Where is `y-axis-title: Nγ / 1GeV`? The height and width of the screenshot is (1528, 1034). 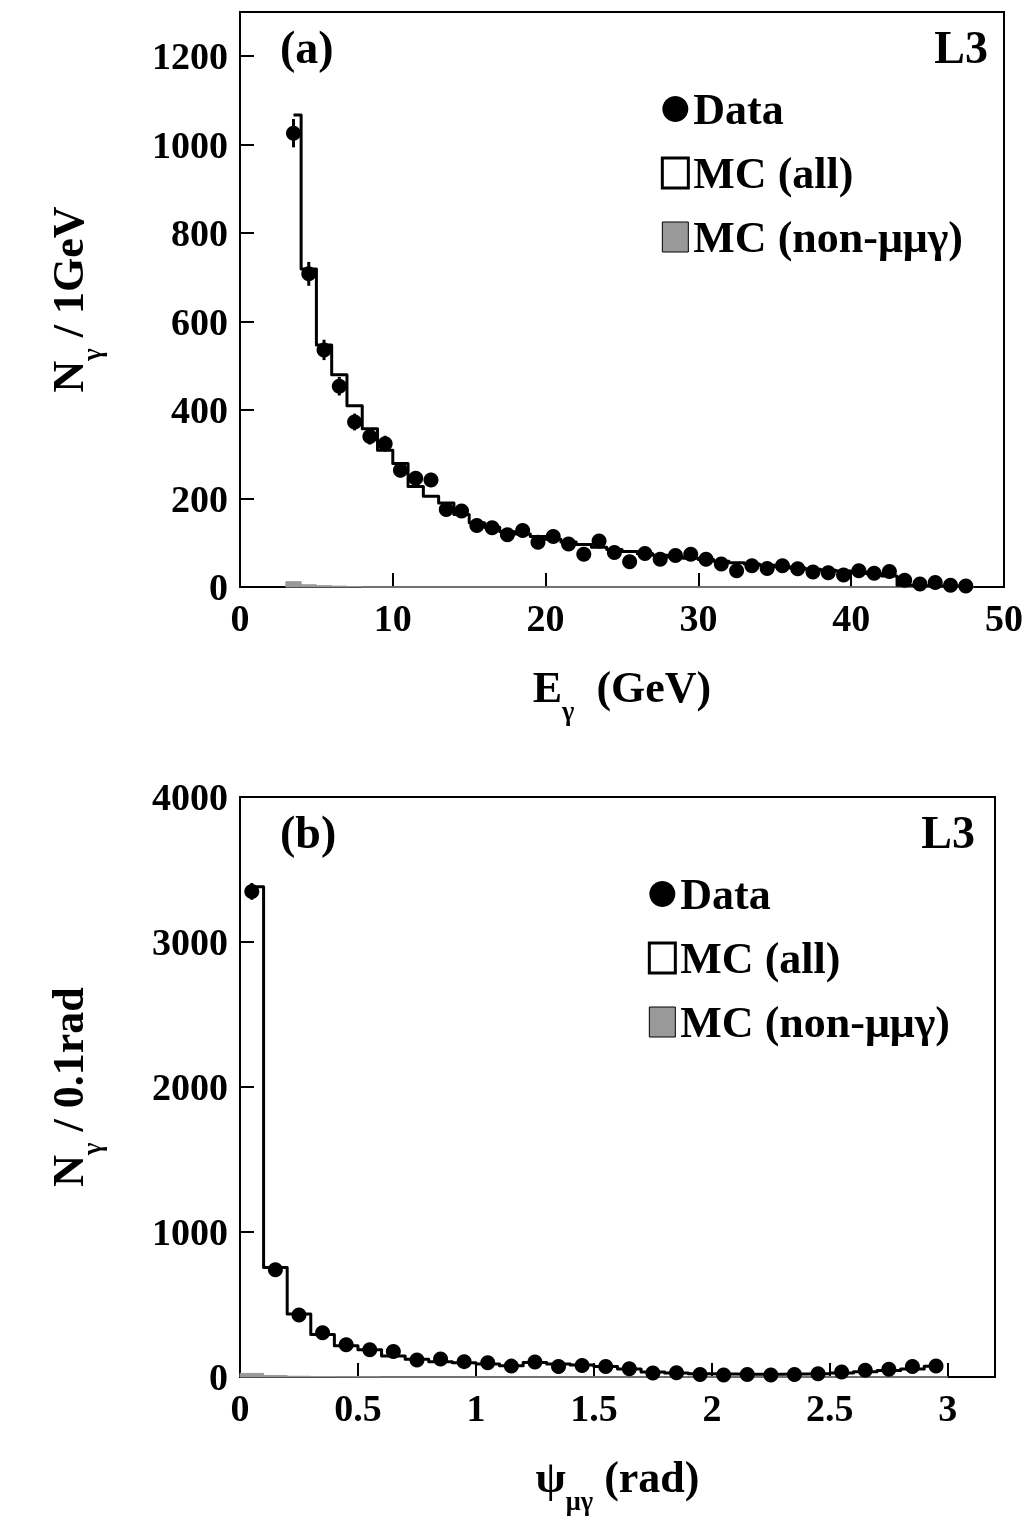 y-axis-title: Nγ / 1GeV is located at coordinates (75, 299).